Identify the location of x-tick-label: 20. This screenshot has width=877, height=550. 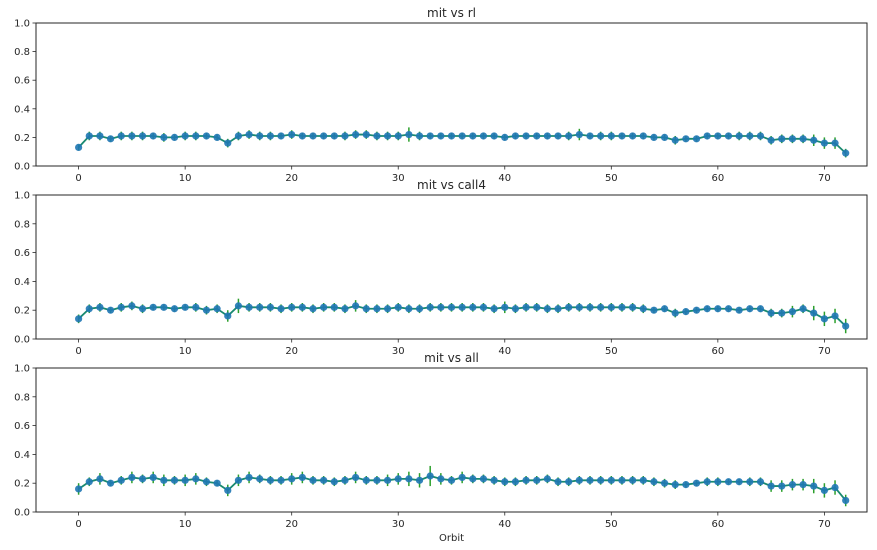
(291, 351).